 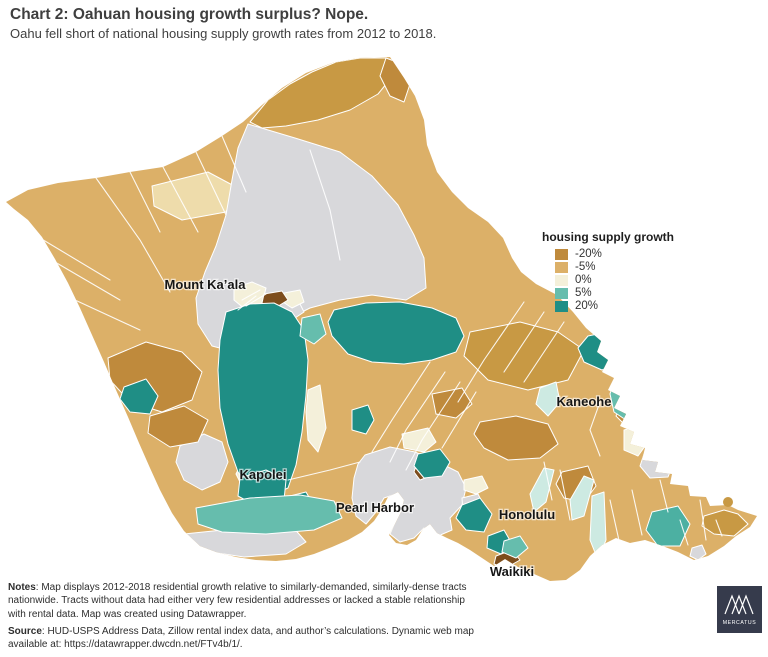 What do you see at coordinates (608, 237) in the screenshot?
I see `legend-title: housing supply growth` at bounding box center [608, 237].